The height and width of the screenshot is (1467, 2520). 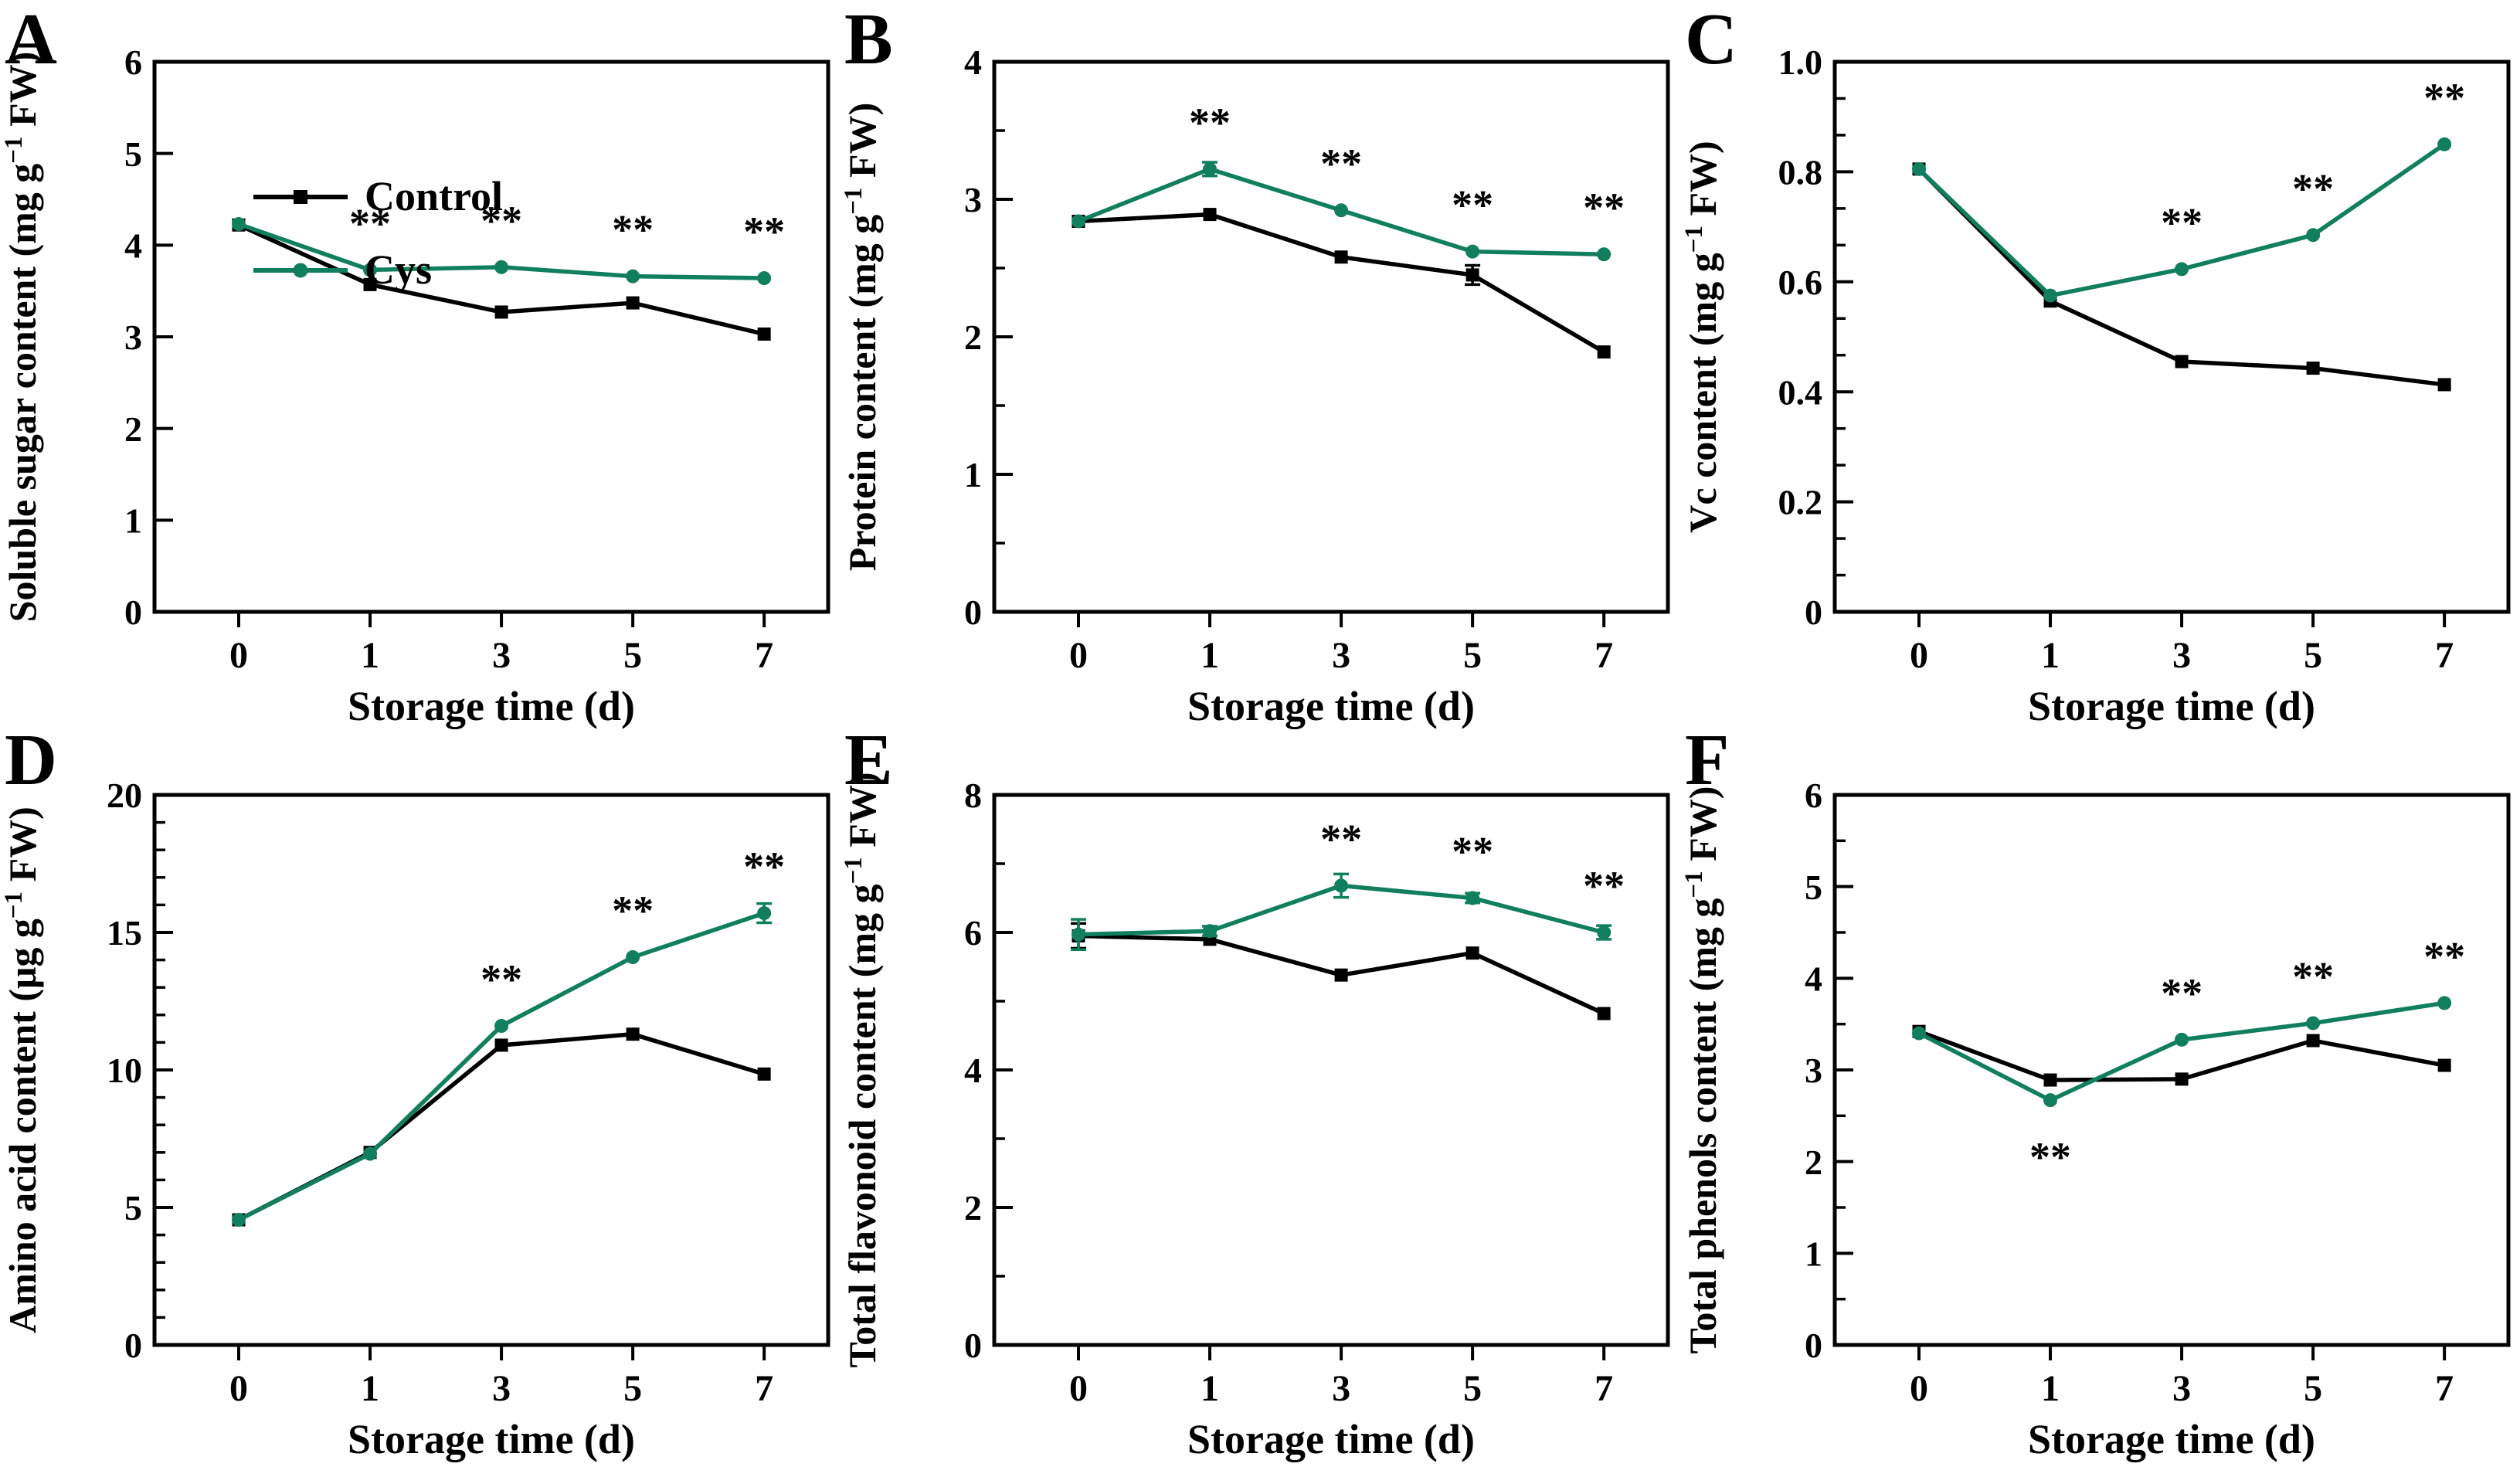 What do you see at coordinates (300, 197) in the screenshot?
I see `legend-marker-square` at bounding box center [300, 197].